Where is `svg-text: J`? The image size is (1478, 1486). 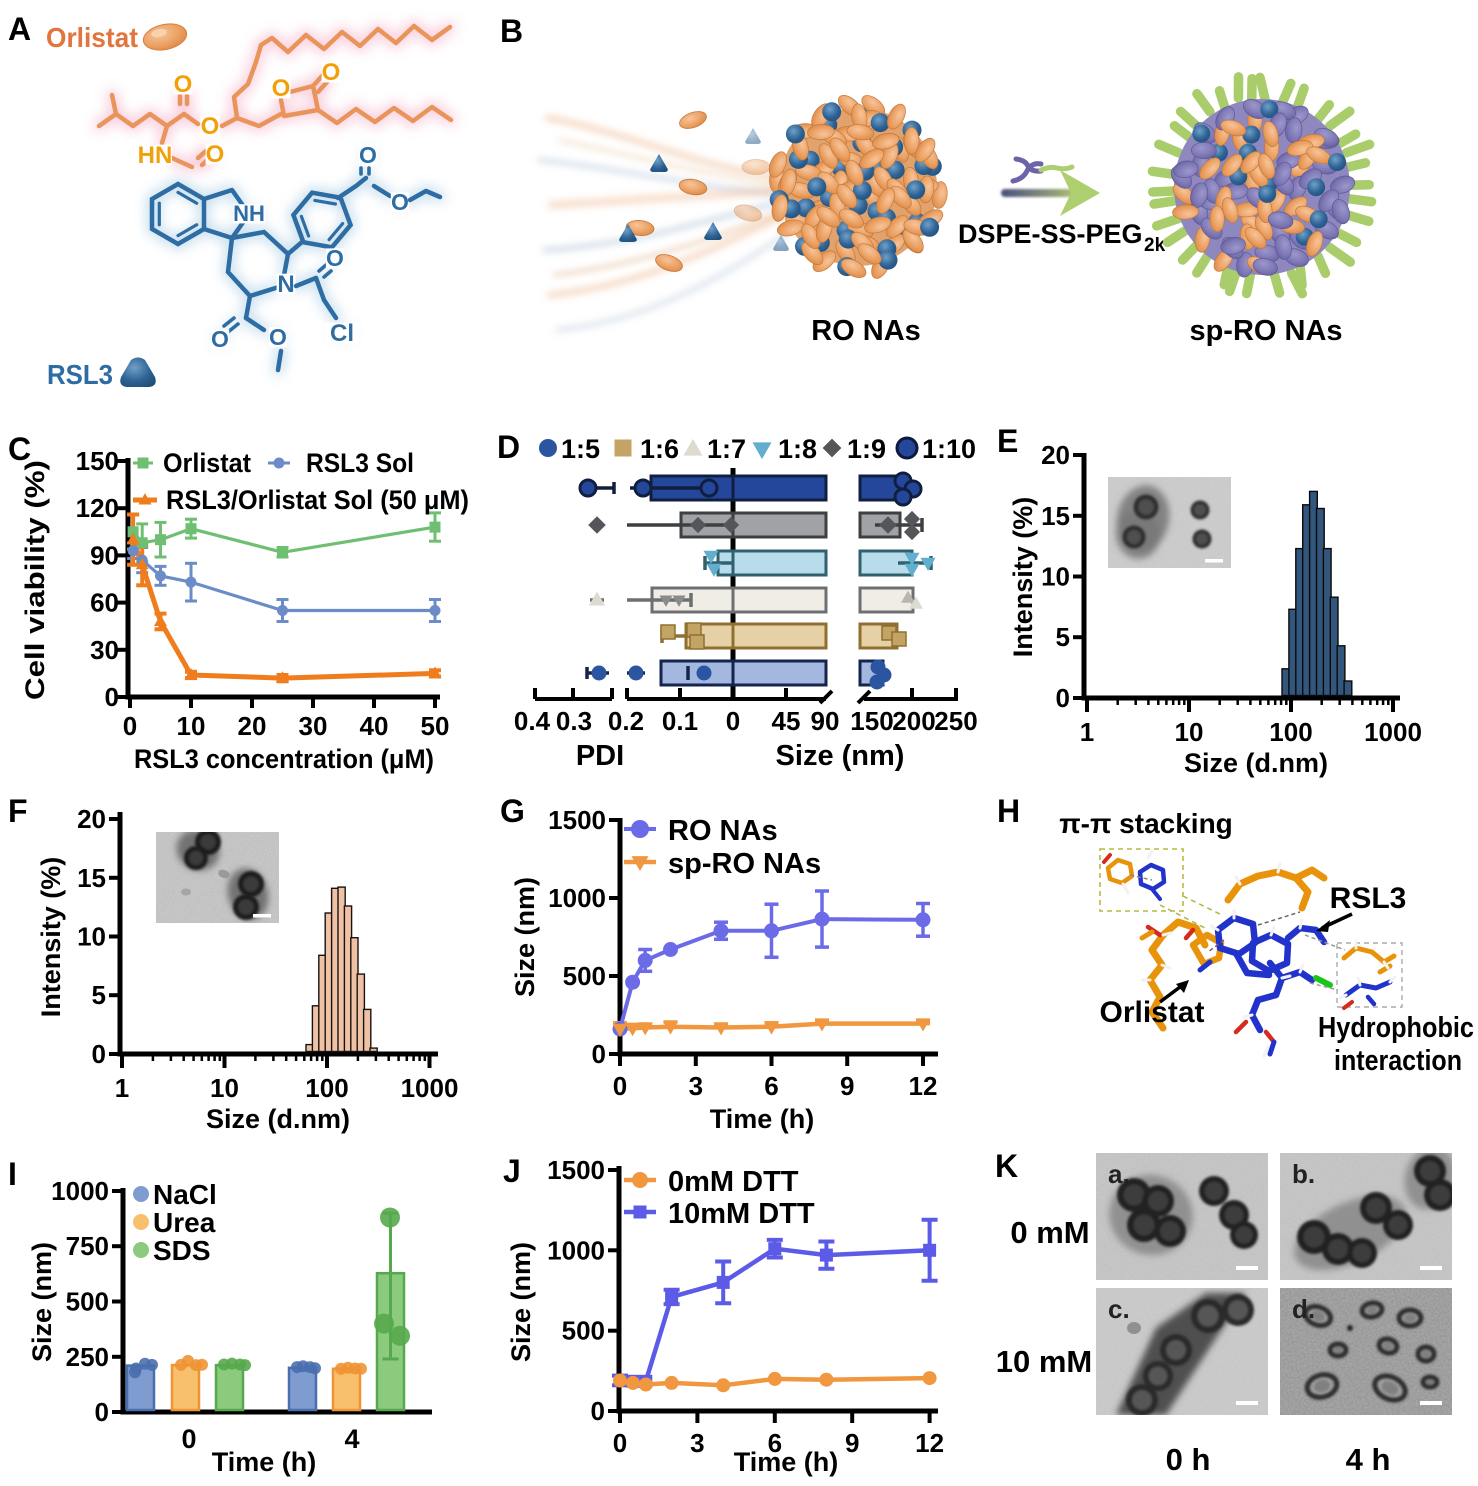
svg-text: J is located at coordinates (512, 1171).